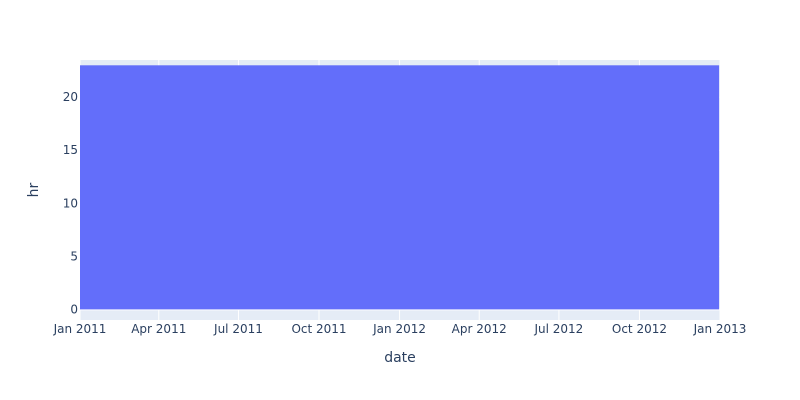 Image resolution: width=800 pixels, height=400 pixels. I want to click on y-tick-labels: 0 5 10 15 20, so click(70, 203).